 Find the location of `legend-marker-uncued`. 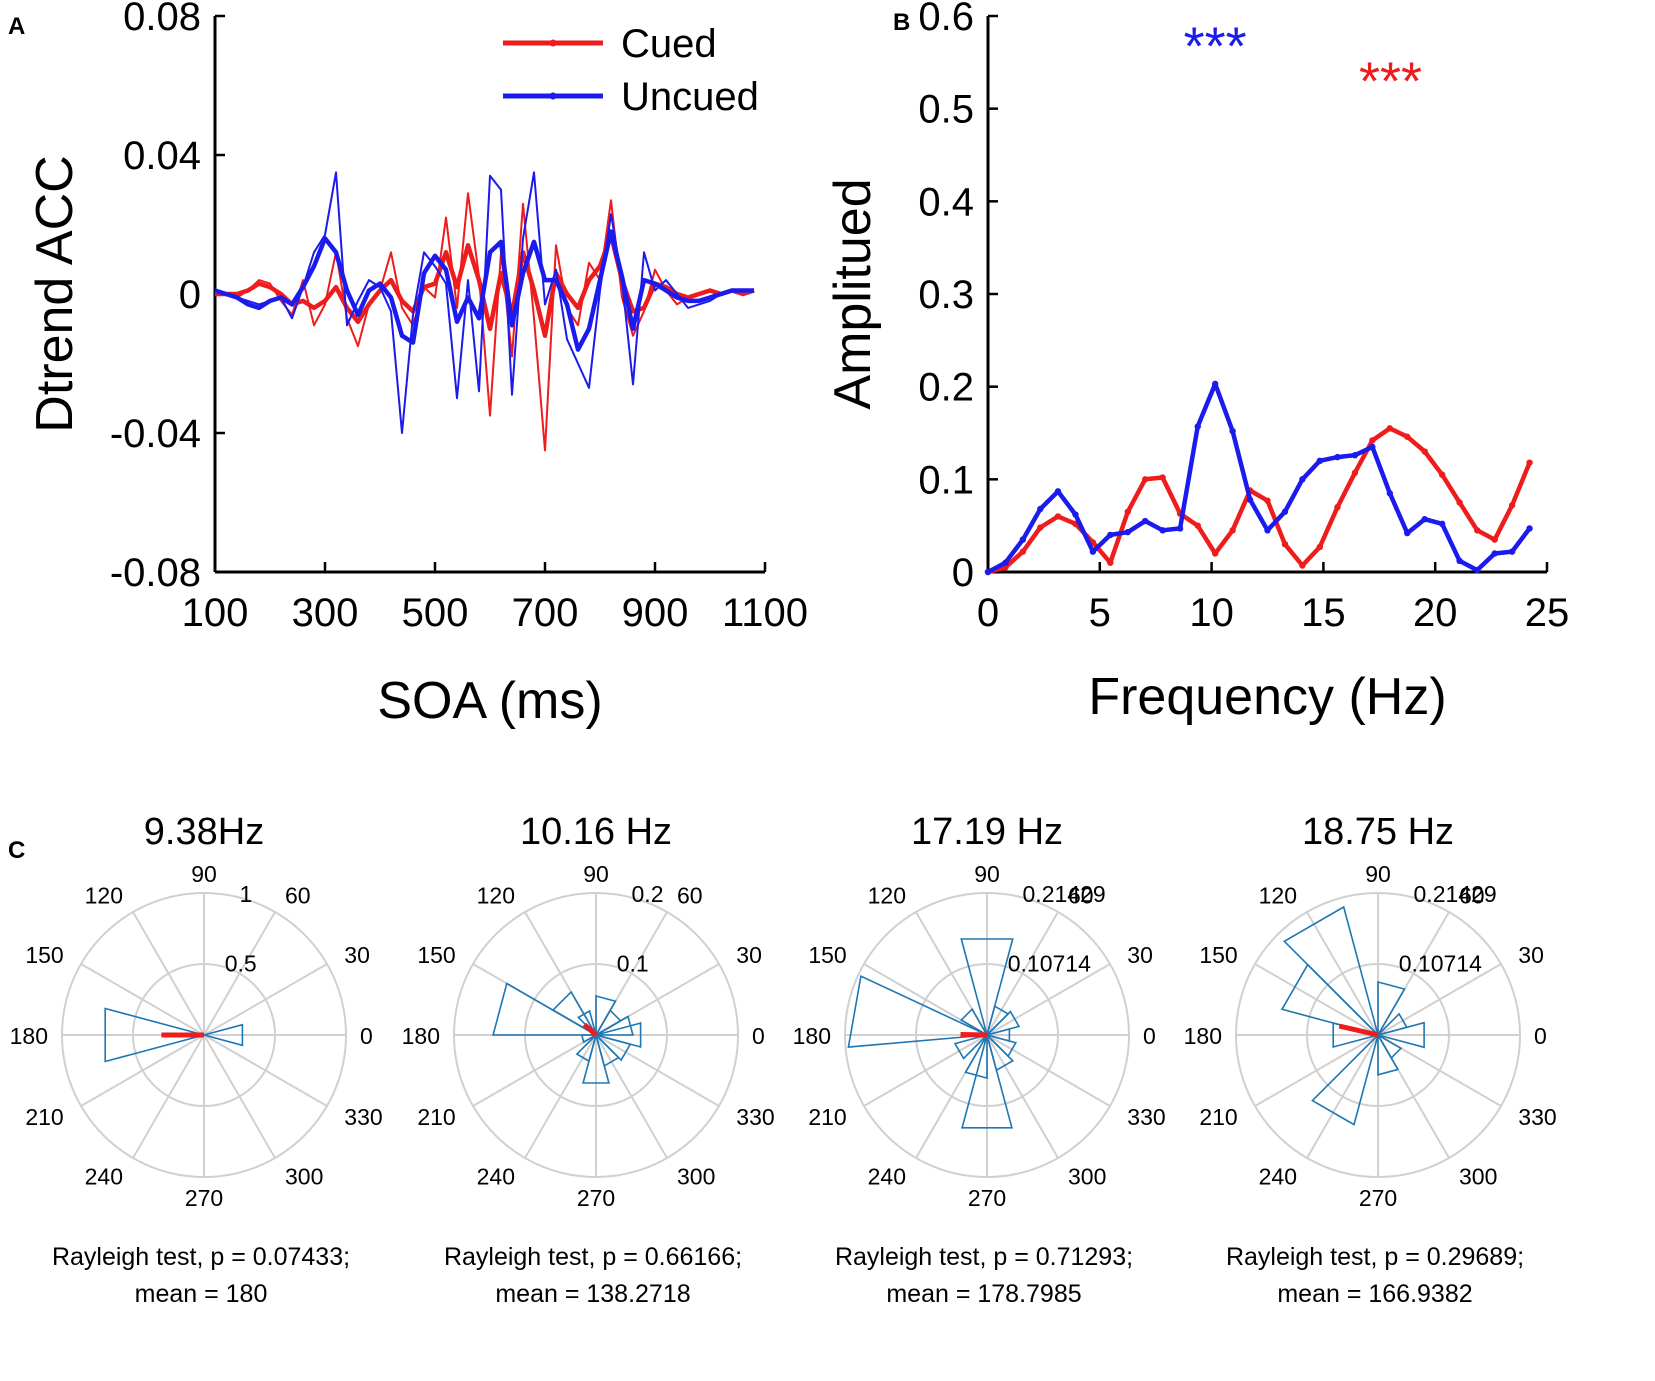

legend-marker-uncued is located at coordinates (553, 96).